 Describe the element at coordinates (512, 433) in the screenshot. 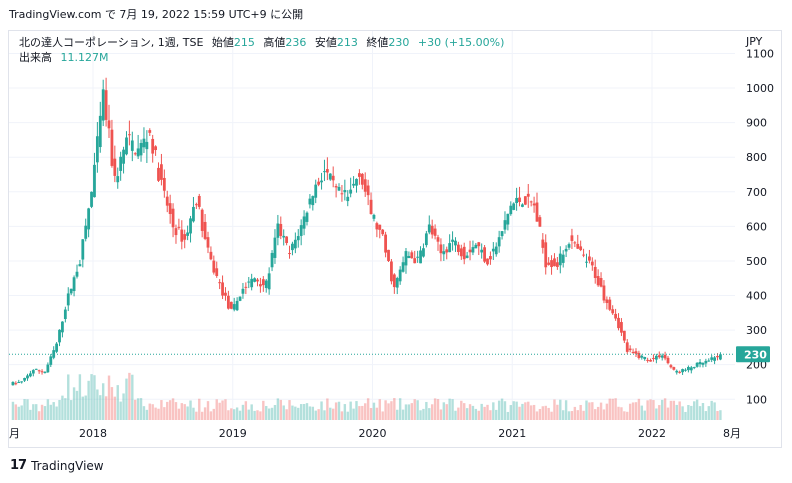

I see `x-tick-label: 2021` at that location.